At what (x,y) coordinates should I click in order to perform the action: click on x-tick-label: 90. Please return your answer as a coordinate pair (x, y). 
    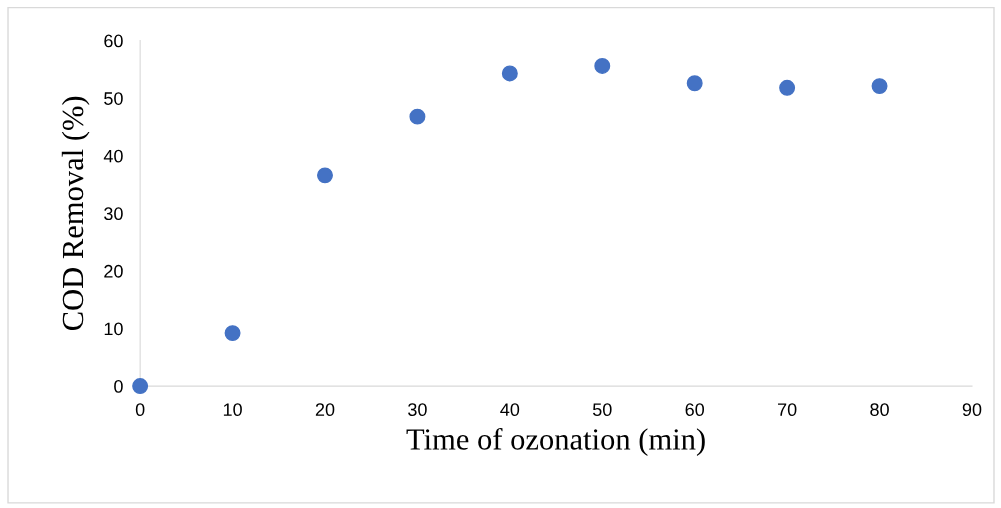
    Looking at the image, I should click on (972, 410).